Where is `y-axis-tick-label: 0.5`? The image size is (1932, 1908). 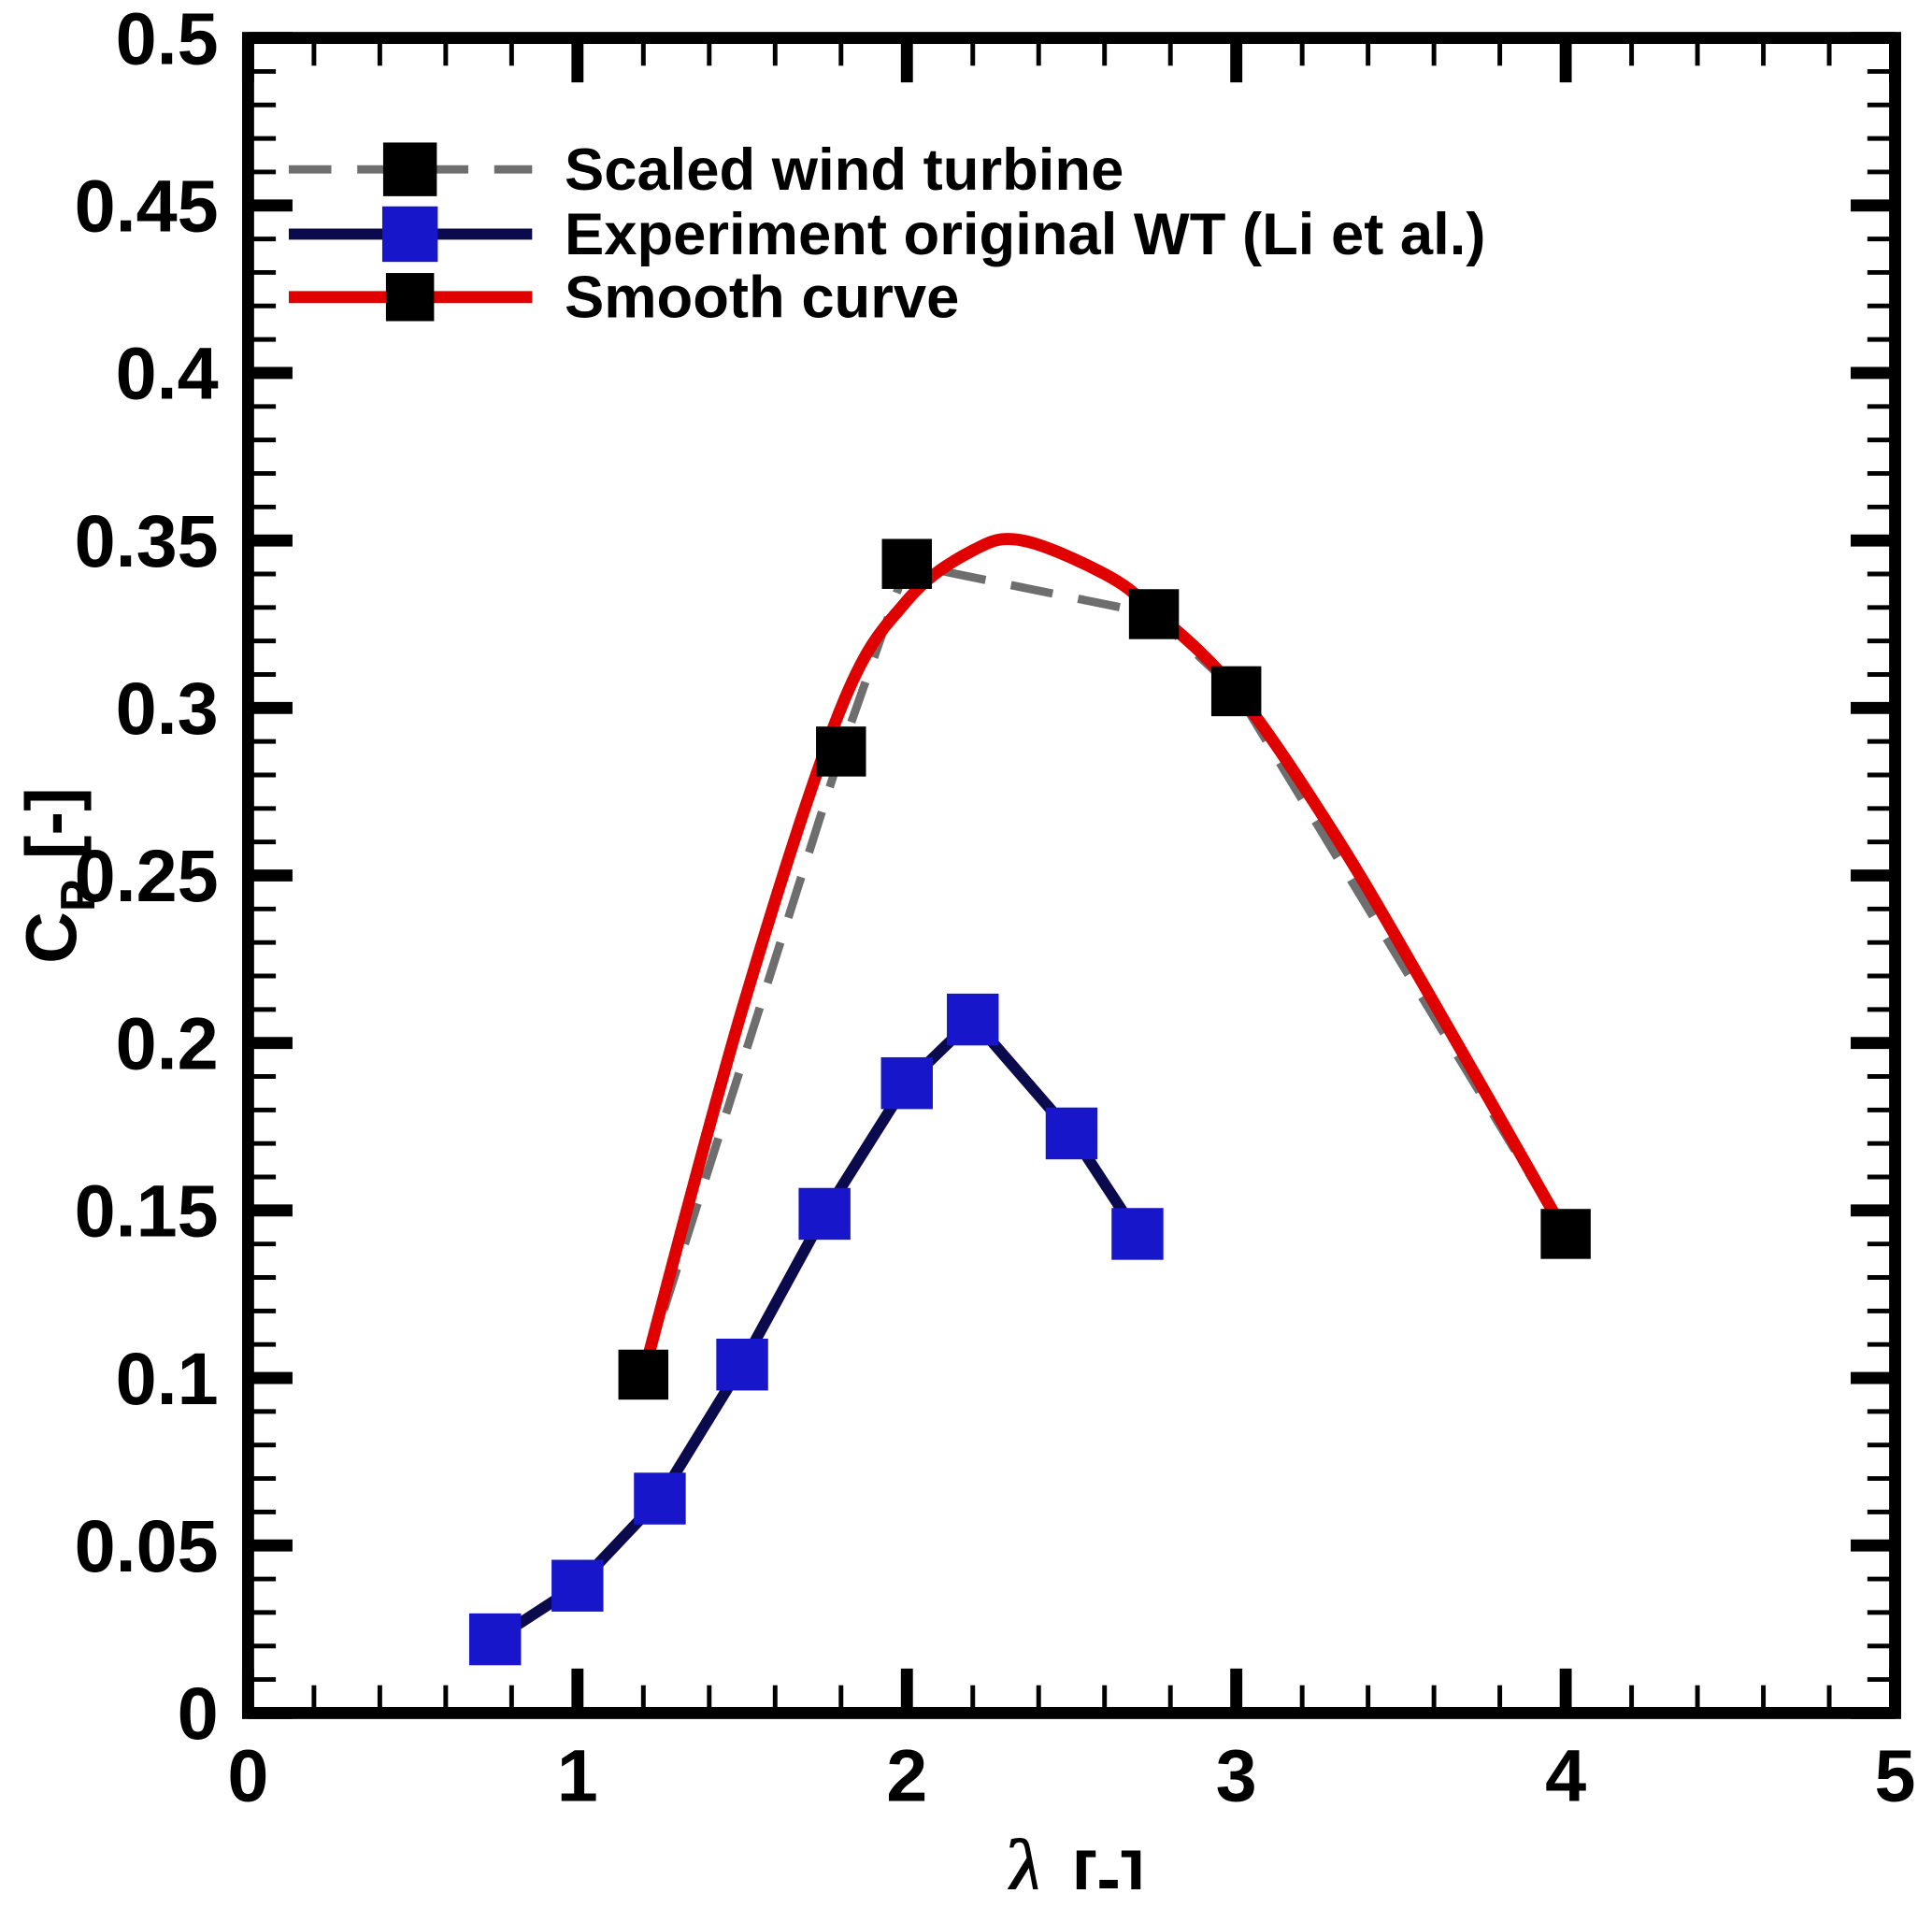 y-axis-tick-label: 0.5 is located at coordinates (167, 39).